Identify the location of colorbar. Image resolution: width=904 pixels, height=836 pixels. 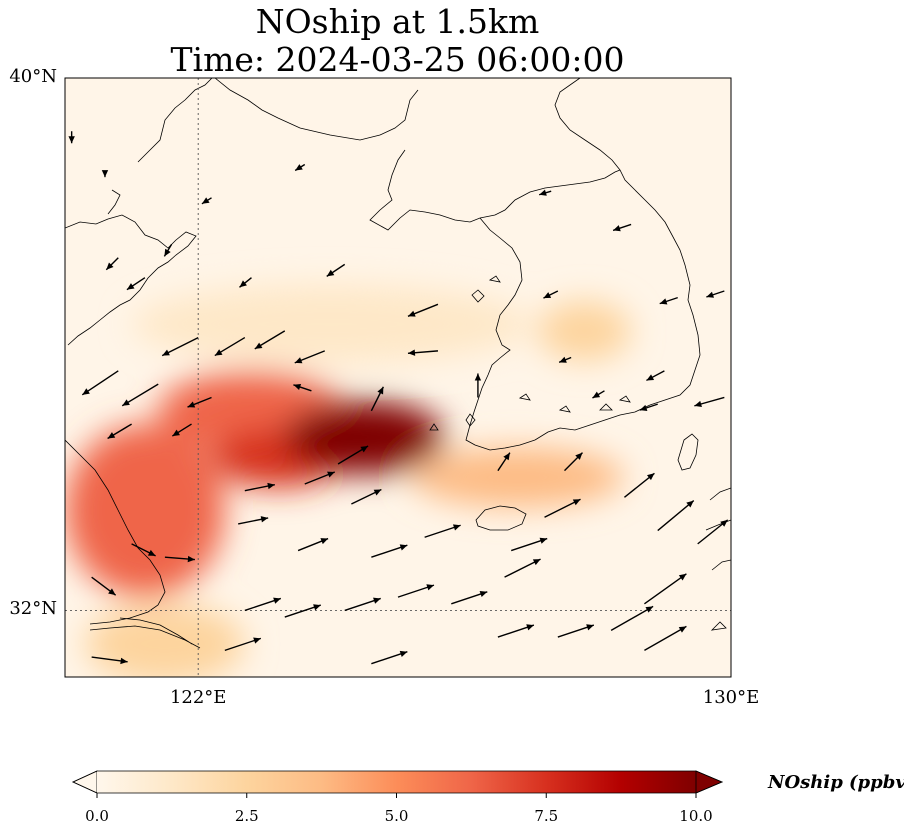
(398, 784).